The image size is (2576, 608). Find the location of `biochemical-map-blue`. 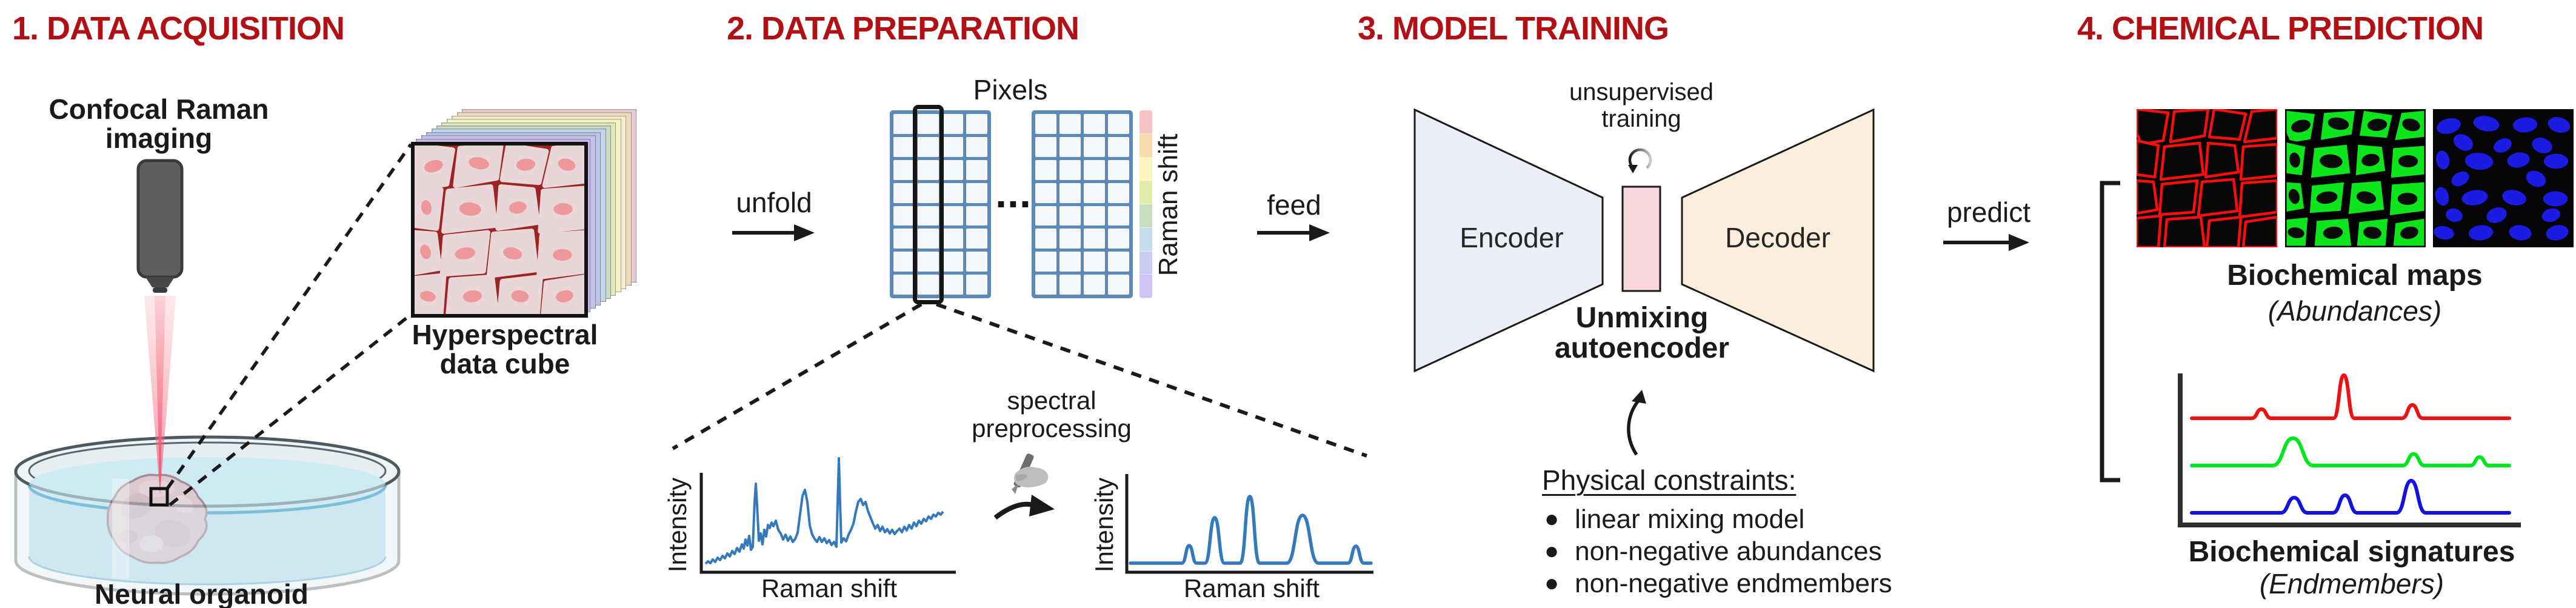

biochemical-map-blue is located at coordinates (2504, 178).